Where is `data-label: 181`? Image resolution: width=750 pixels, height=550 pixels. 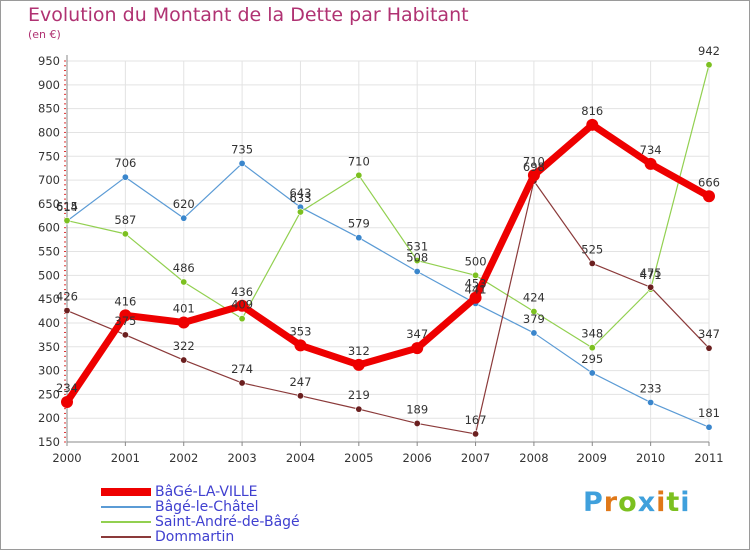
data-label: 181 is located at coordinates (709, 413).